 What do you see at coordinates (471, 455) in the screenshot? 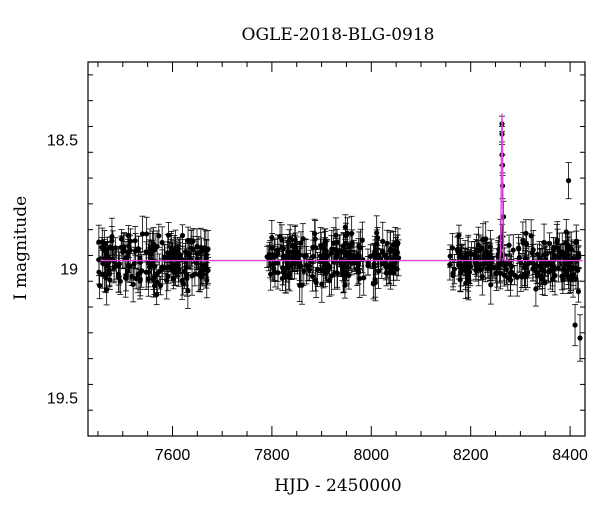
I see `x-tick-label: 8200` at bounding box center [471, 455].